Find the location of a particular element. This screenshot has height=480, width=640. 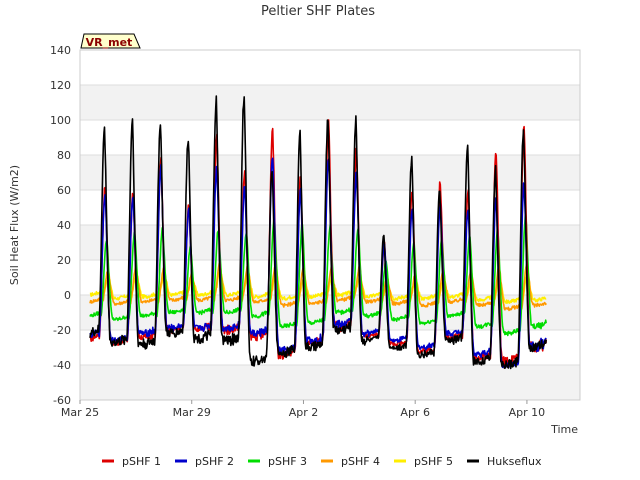

legend-label: pSHF 5 is located at coordinates (433, 461).